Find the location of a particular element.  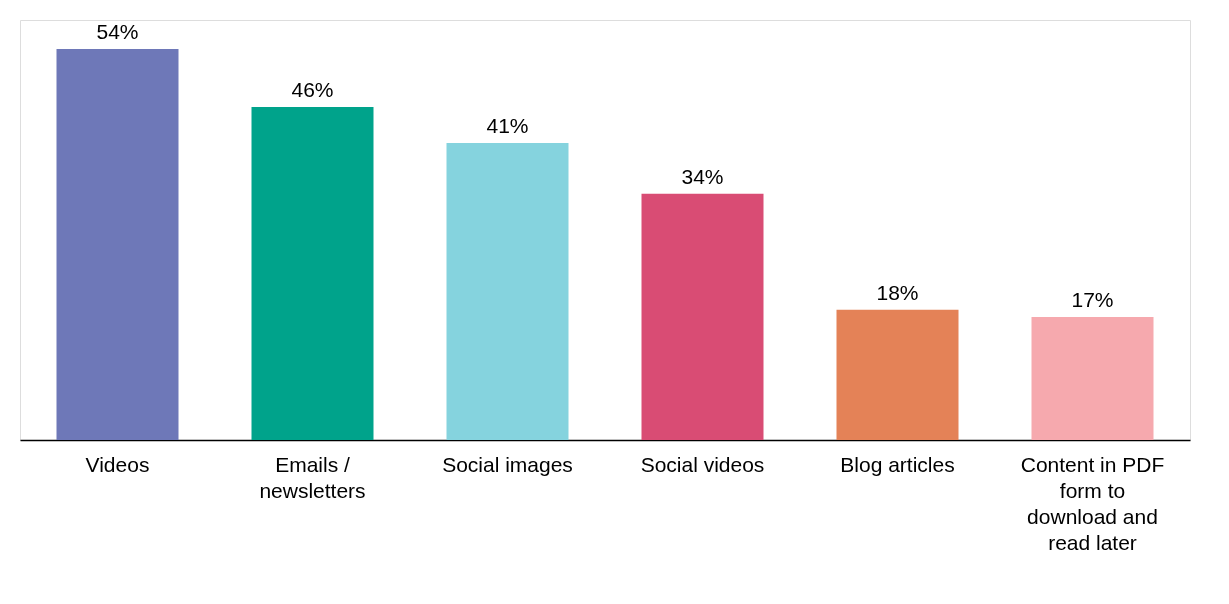

x-tick-label: Social images is located at coordinates (507, 464).